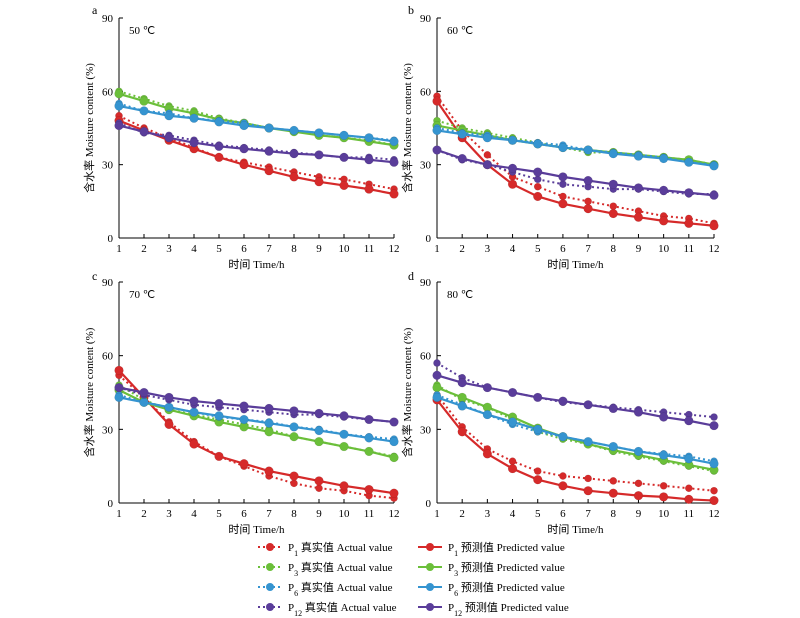  What do you see at coordinates (588, 249) in the screenshot?
I see `x-tick-label: 7` at bounding box center [588, 249].